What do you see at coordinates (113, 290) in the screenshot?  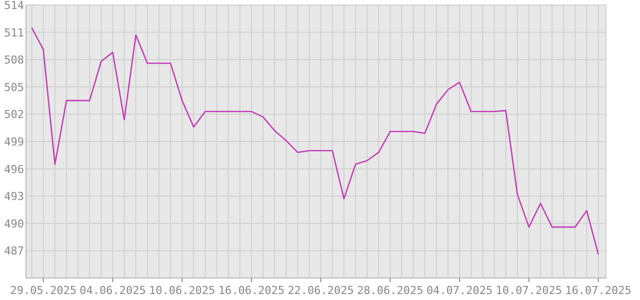 I see `x-tick-label: 04.06.2025` at bounding box center [113, 290].